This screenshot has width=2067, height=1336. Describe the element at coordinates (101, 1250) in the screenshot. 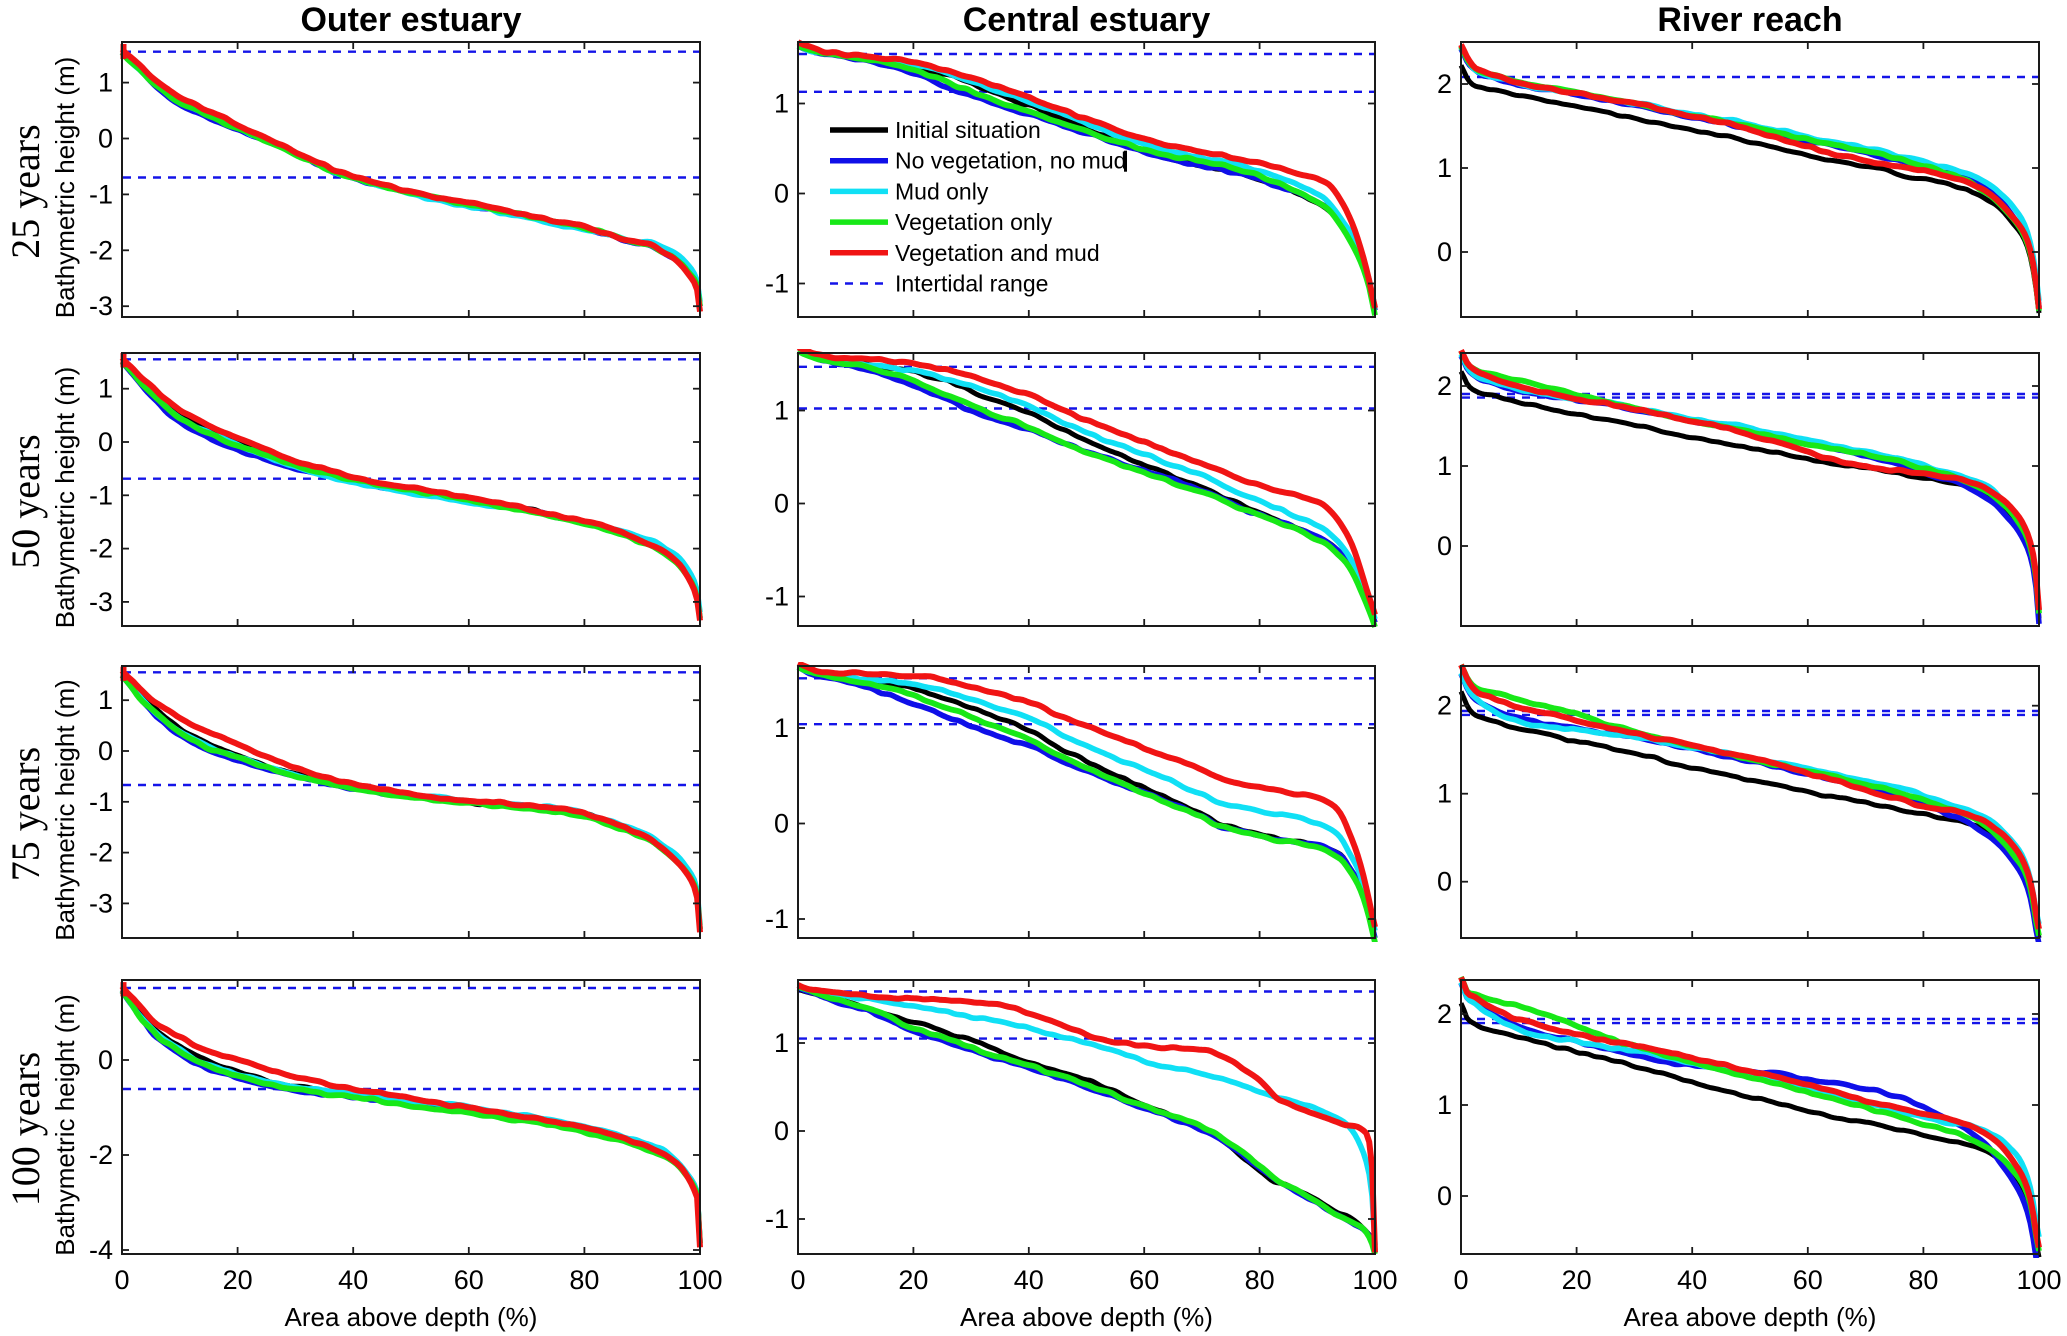

I see `svg-text: -4` at that location.